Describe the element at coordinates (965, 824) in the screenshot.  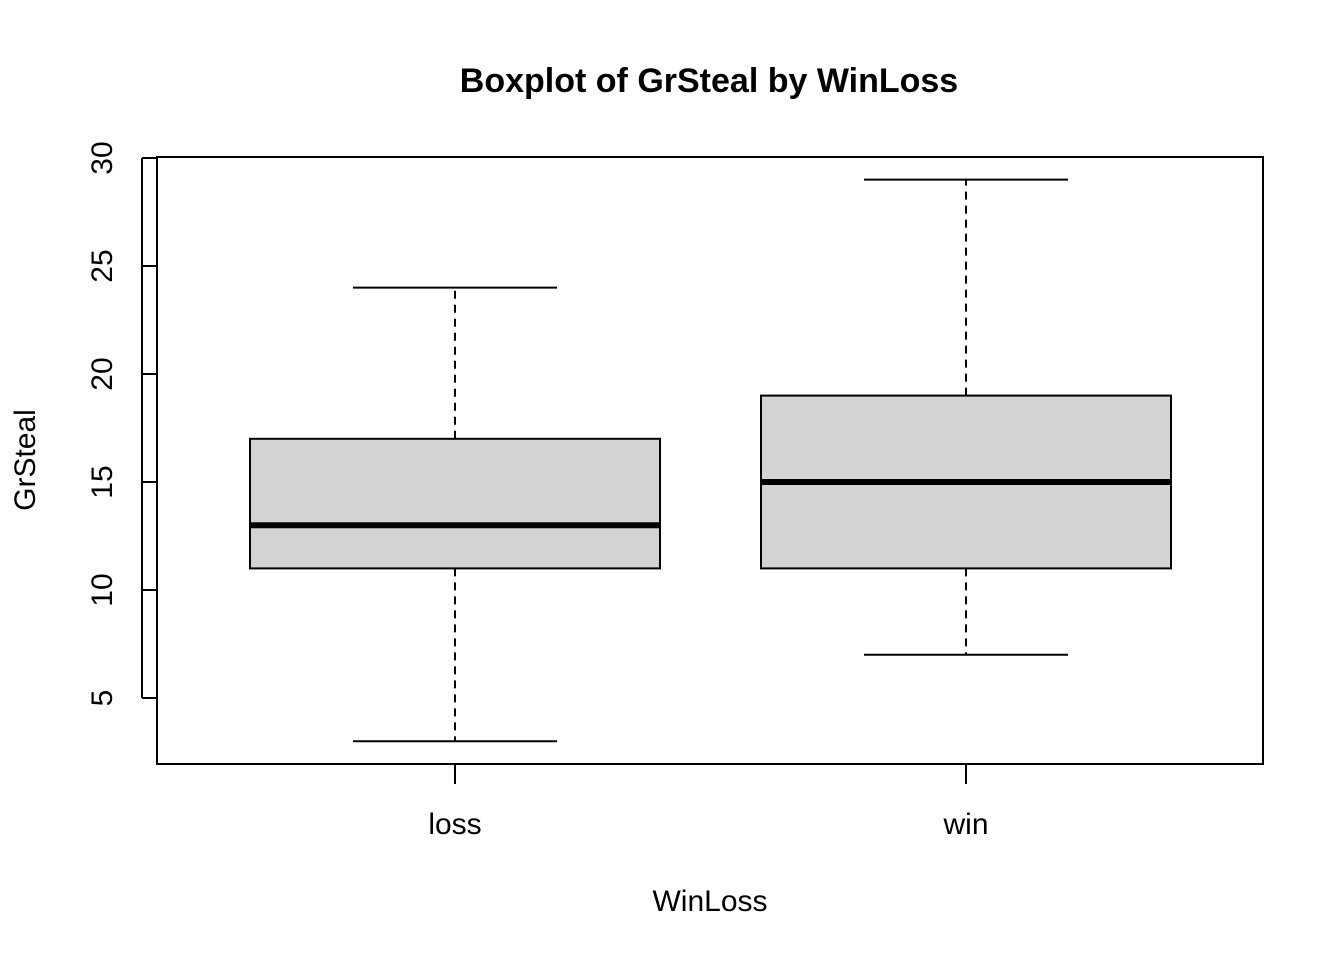
I see `x-tick-label: win` at that location.